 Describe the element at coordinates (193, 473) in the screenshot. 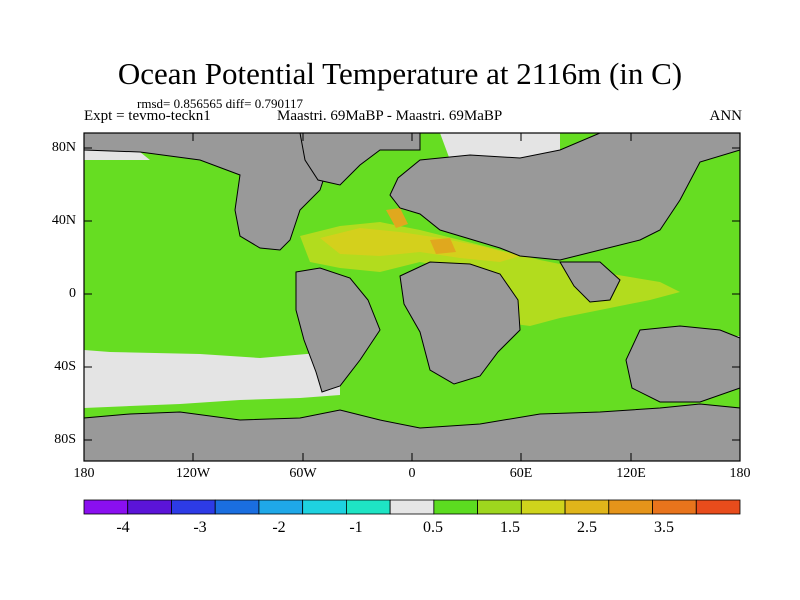

I see `lon-label-120w: 120W` at that location.